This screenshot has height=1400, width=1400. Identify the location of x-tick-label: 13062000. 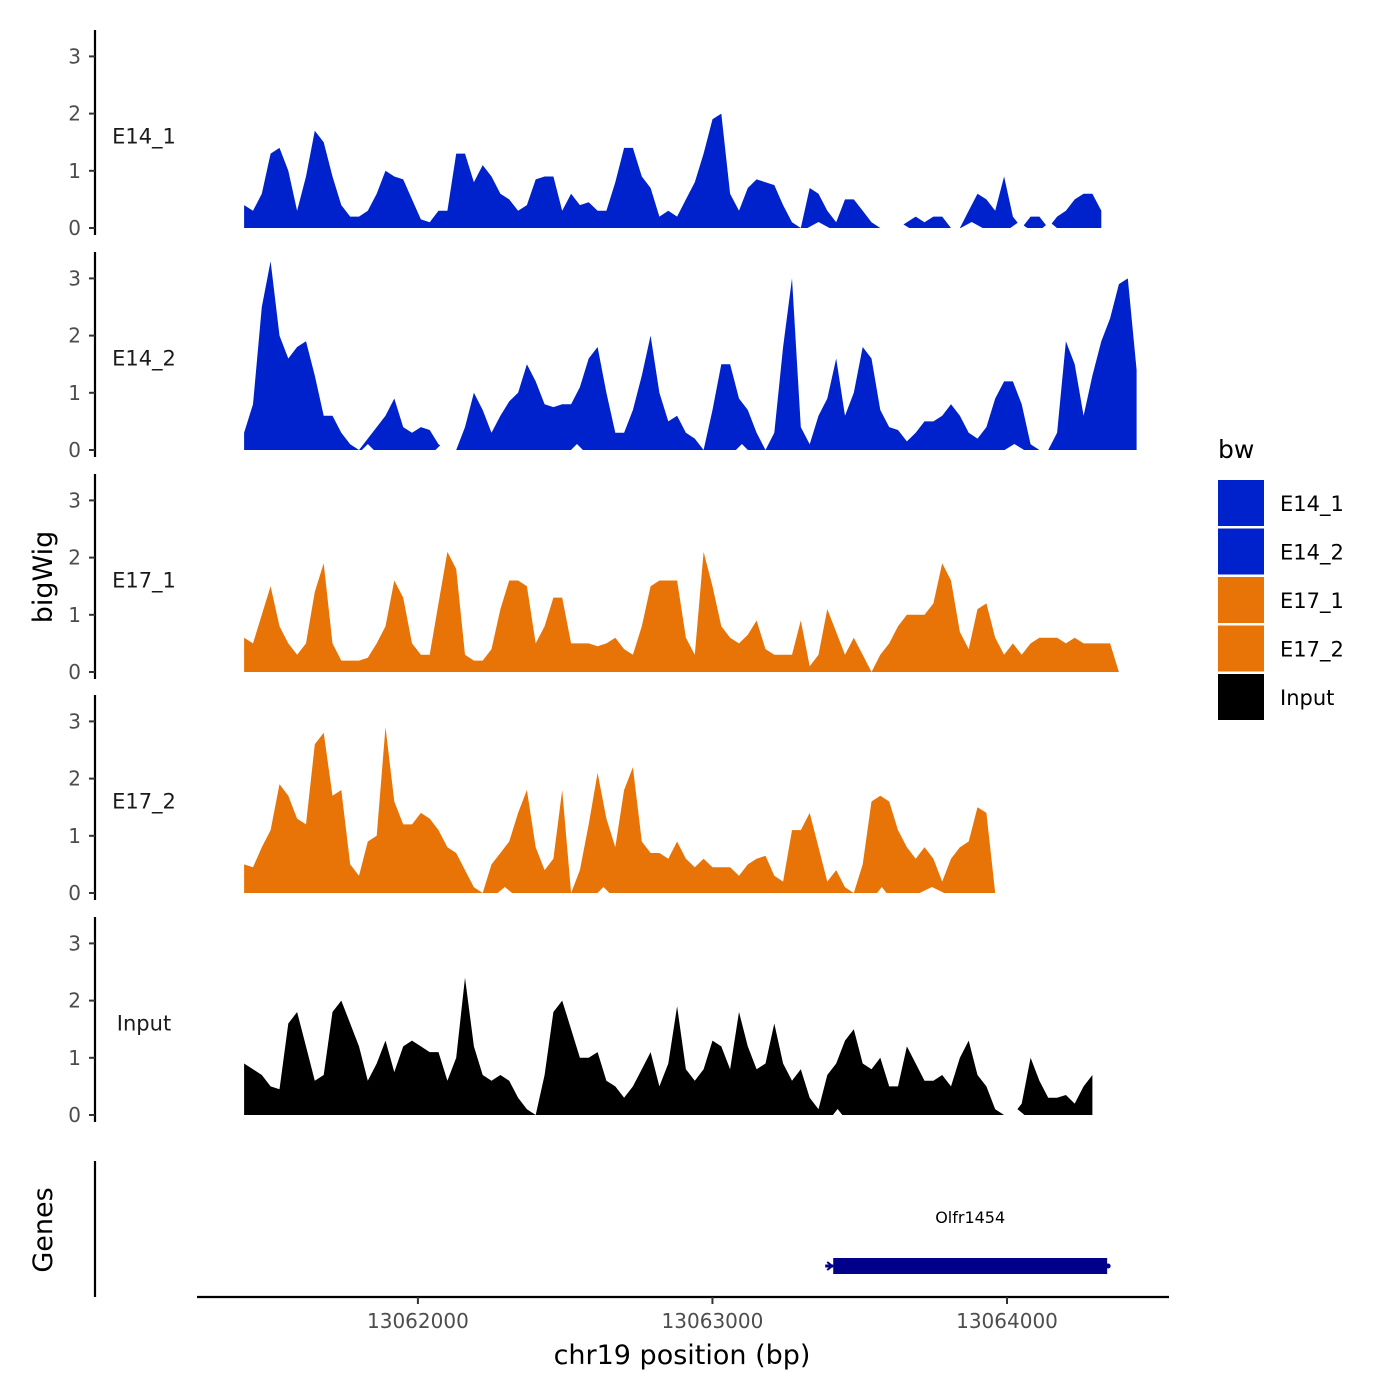
(418, 1321).